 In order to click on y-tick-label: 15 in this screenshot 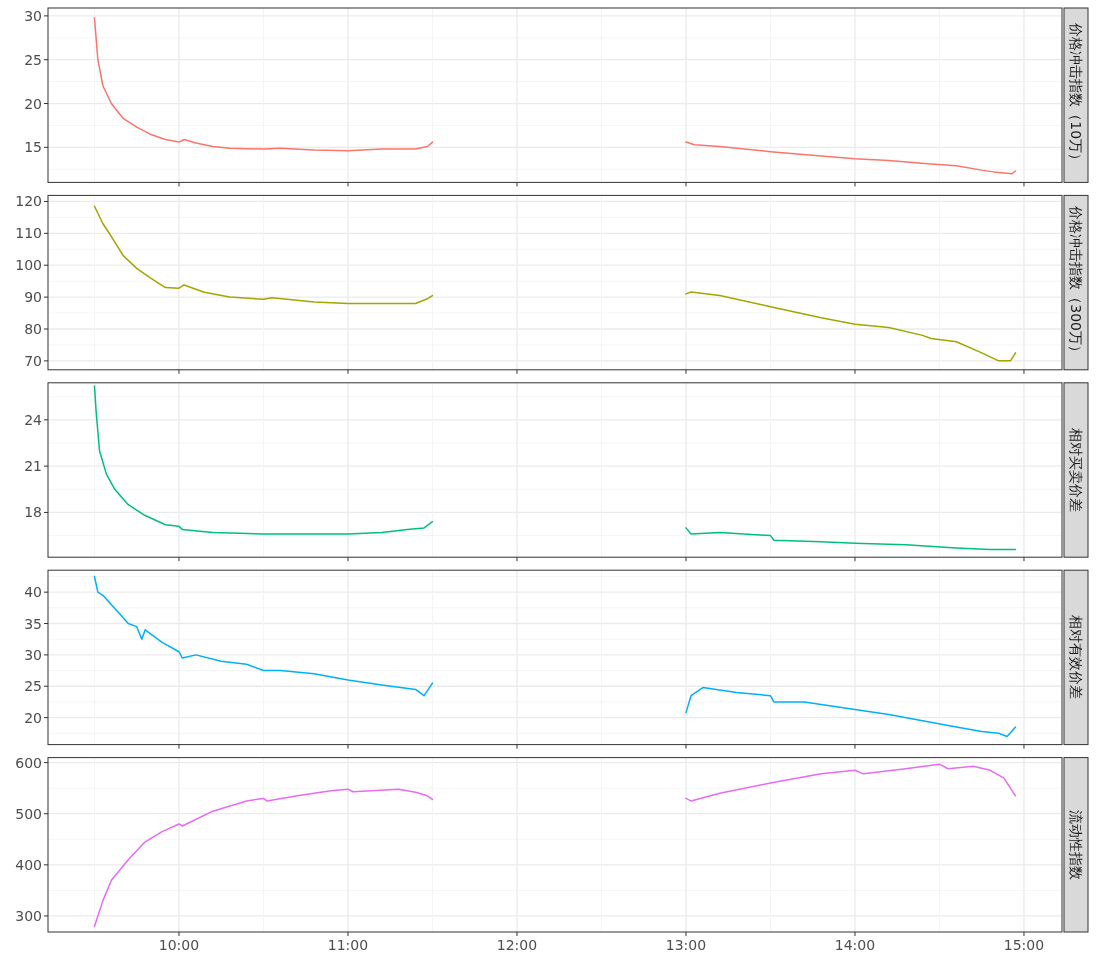, I will do `click(33, 147)`.